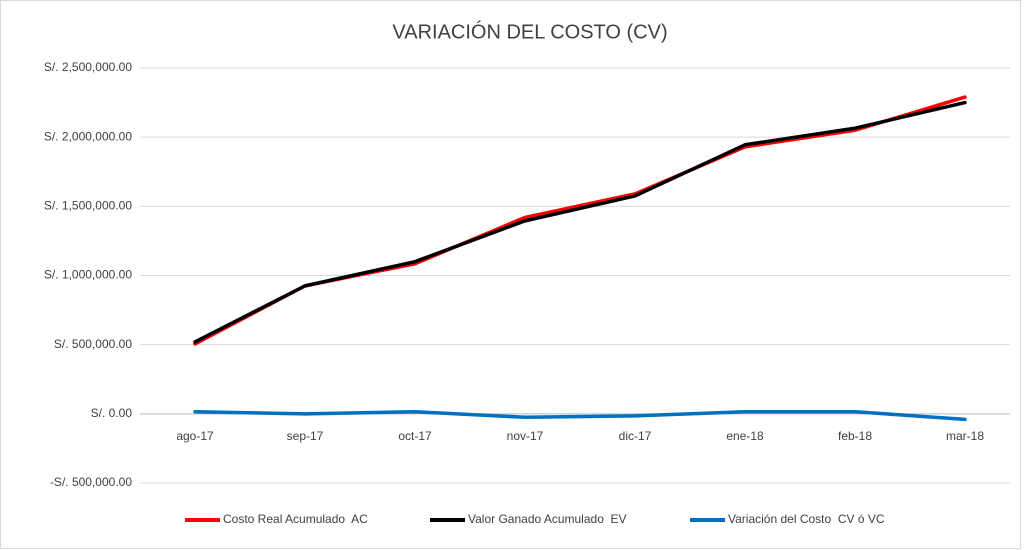 This screenshot has width=1028, height=550. I want to click on x-tick-label: feb-18, so click(855, 436).